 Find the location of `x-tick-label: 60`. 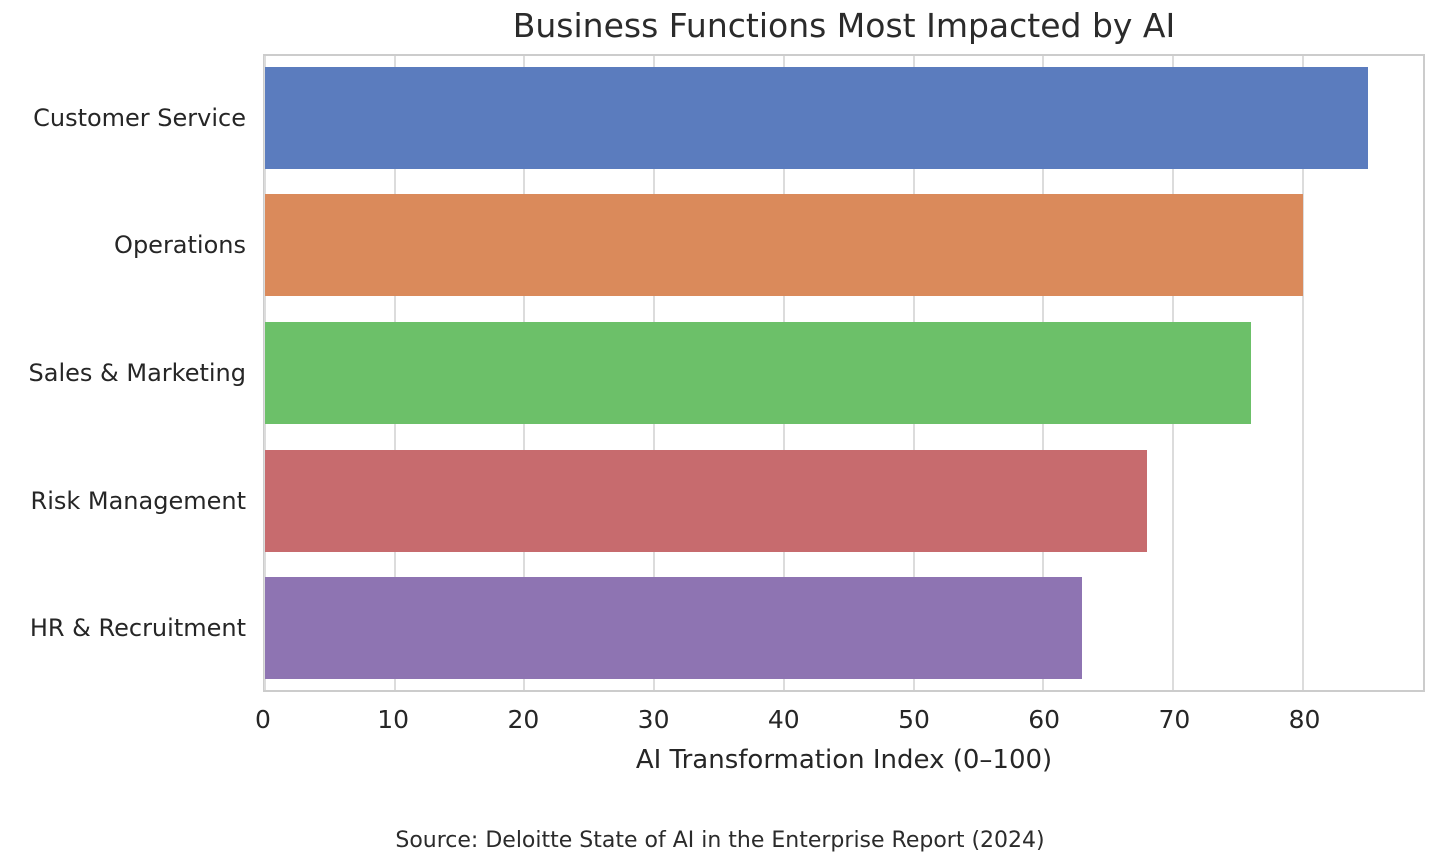

x-tick-label: 60 is located at coordinates (1044, 719).